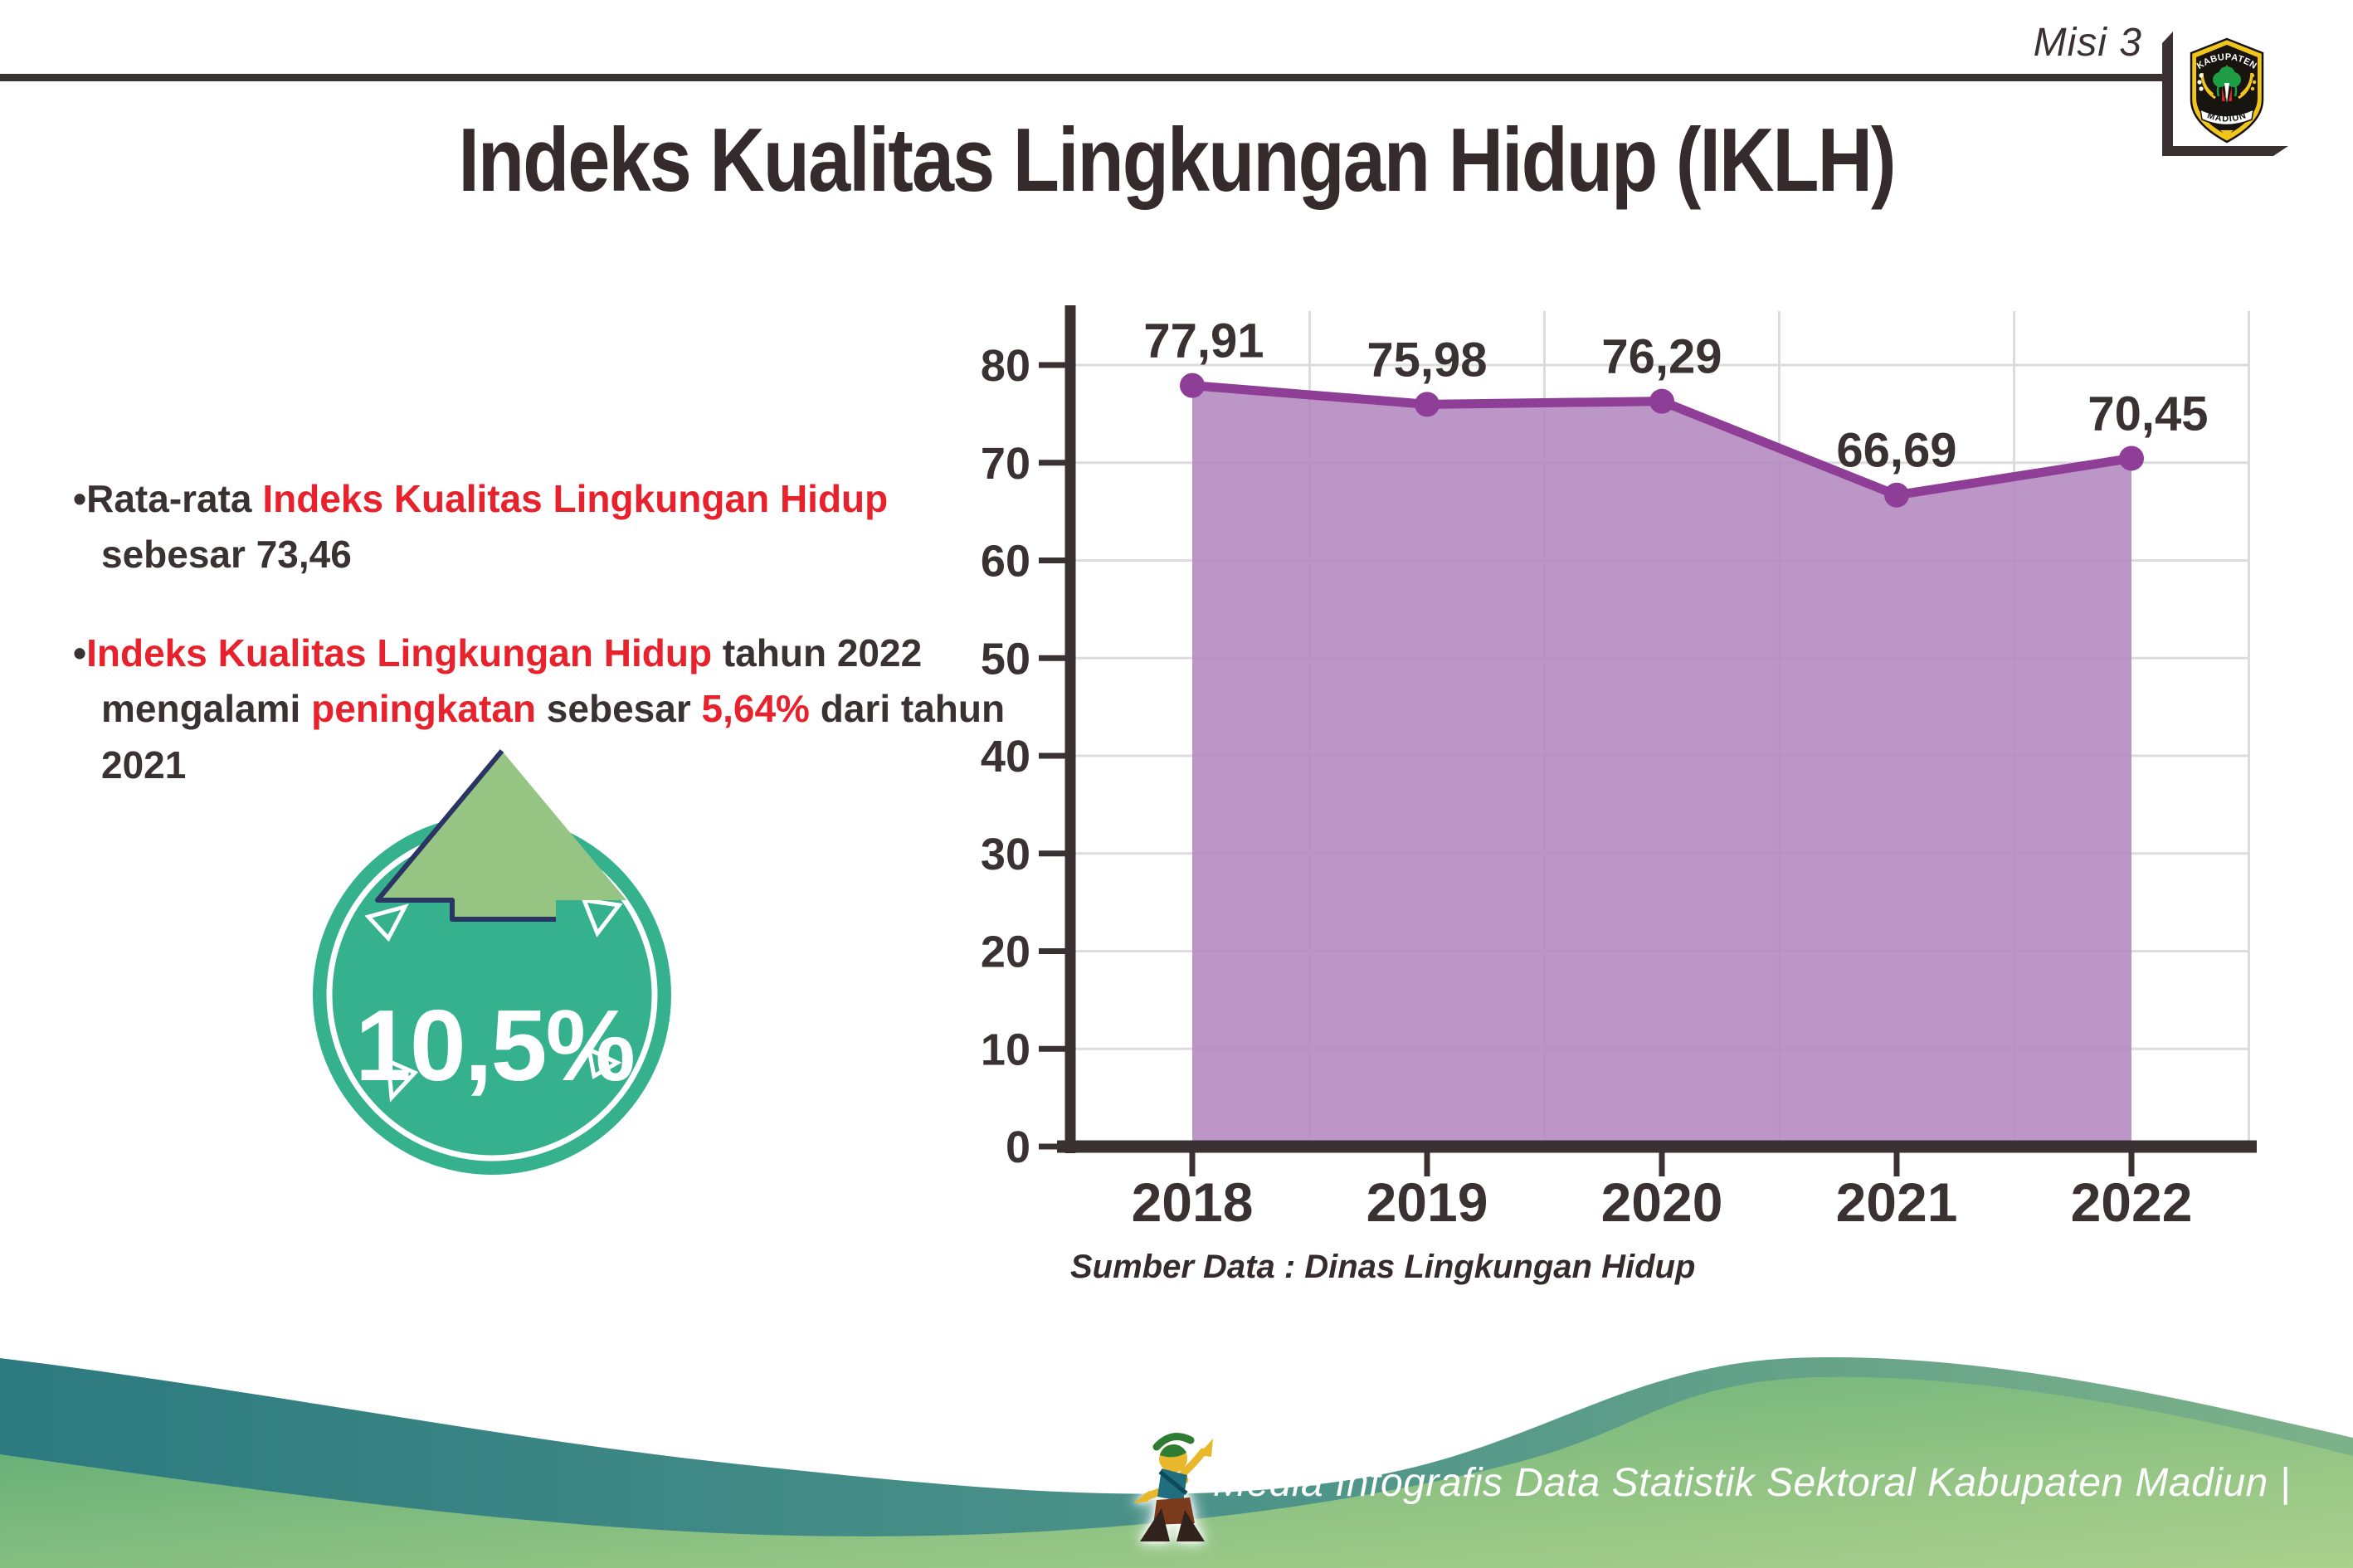 Image resolution: width=2353 pixels, height=1568 pixels. What do you see at coordinates (1005, 366) in the screenshot?
I see `chart-y-tick-label: 80` at bounding box center [1005, 366].